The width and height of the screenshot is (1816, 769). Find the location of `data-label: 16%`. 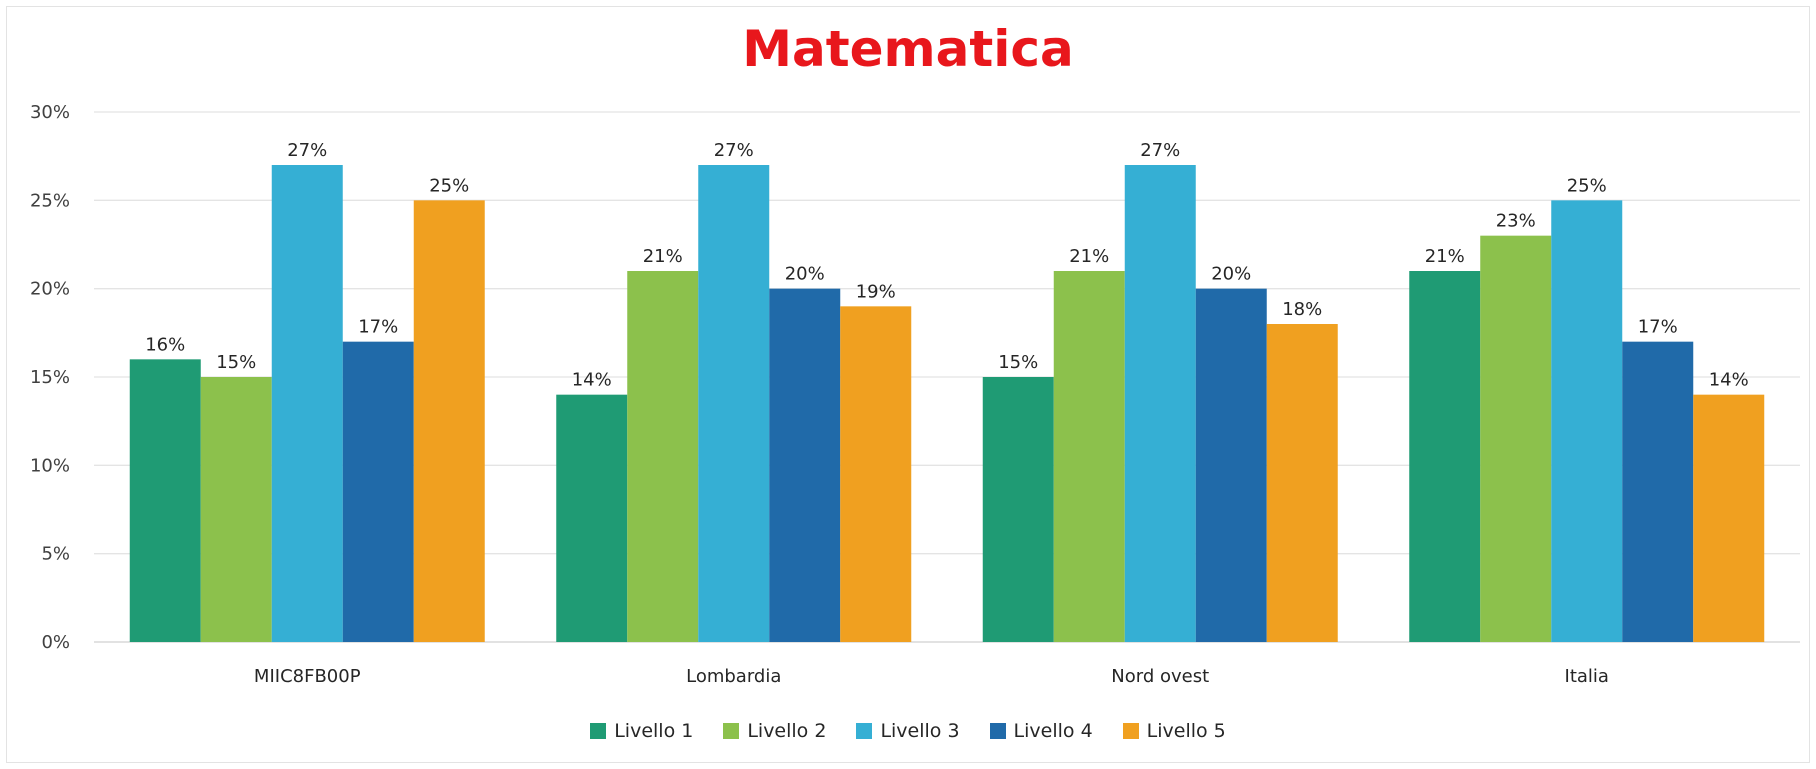

data-label: 16% is located at coordinates (165, 344).